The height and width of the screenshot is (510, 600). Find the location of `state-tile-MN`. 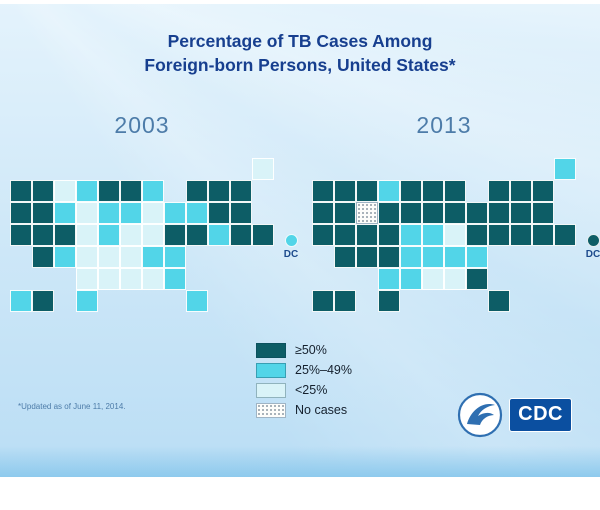

state-tile-MN is located at coordinates (109, 191).